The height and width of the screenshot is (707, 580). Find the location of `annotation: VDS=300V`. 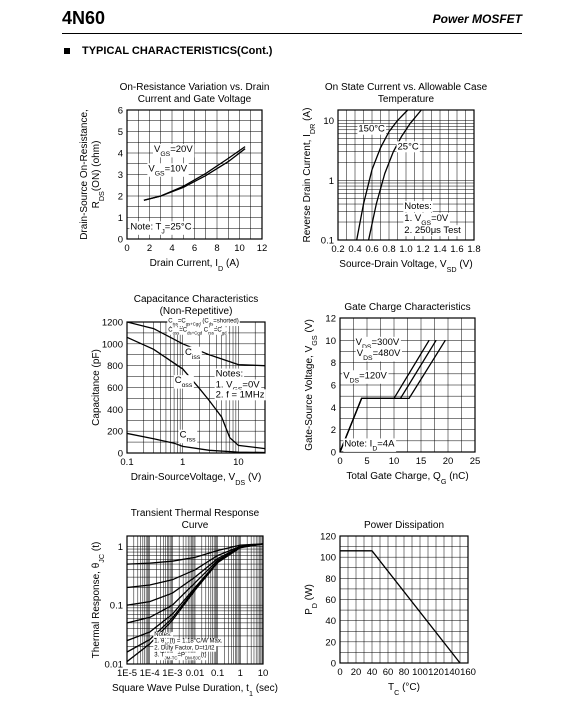

annotation: VDS=300V is located at coordinates (378, 344).